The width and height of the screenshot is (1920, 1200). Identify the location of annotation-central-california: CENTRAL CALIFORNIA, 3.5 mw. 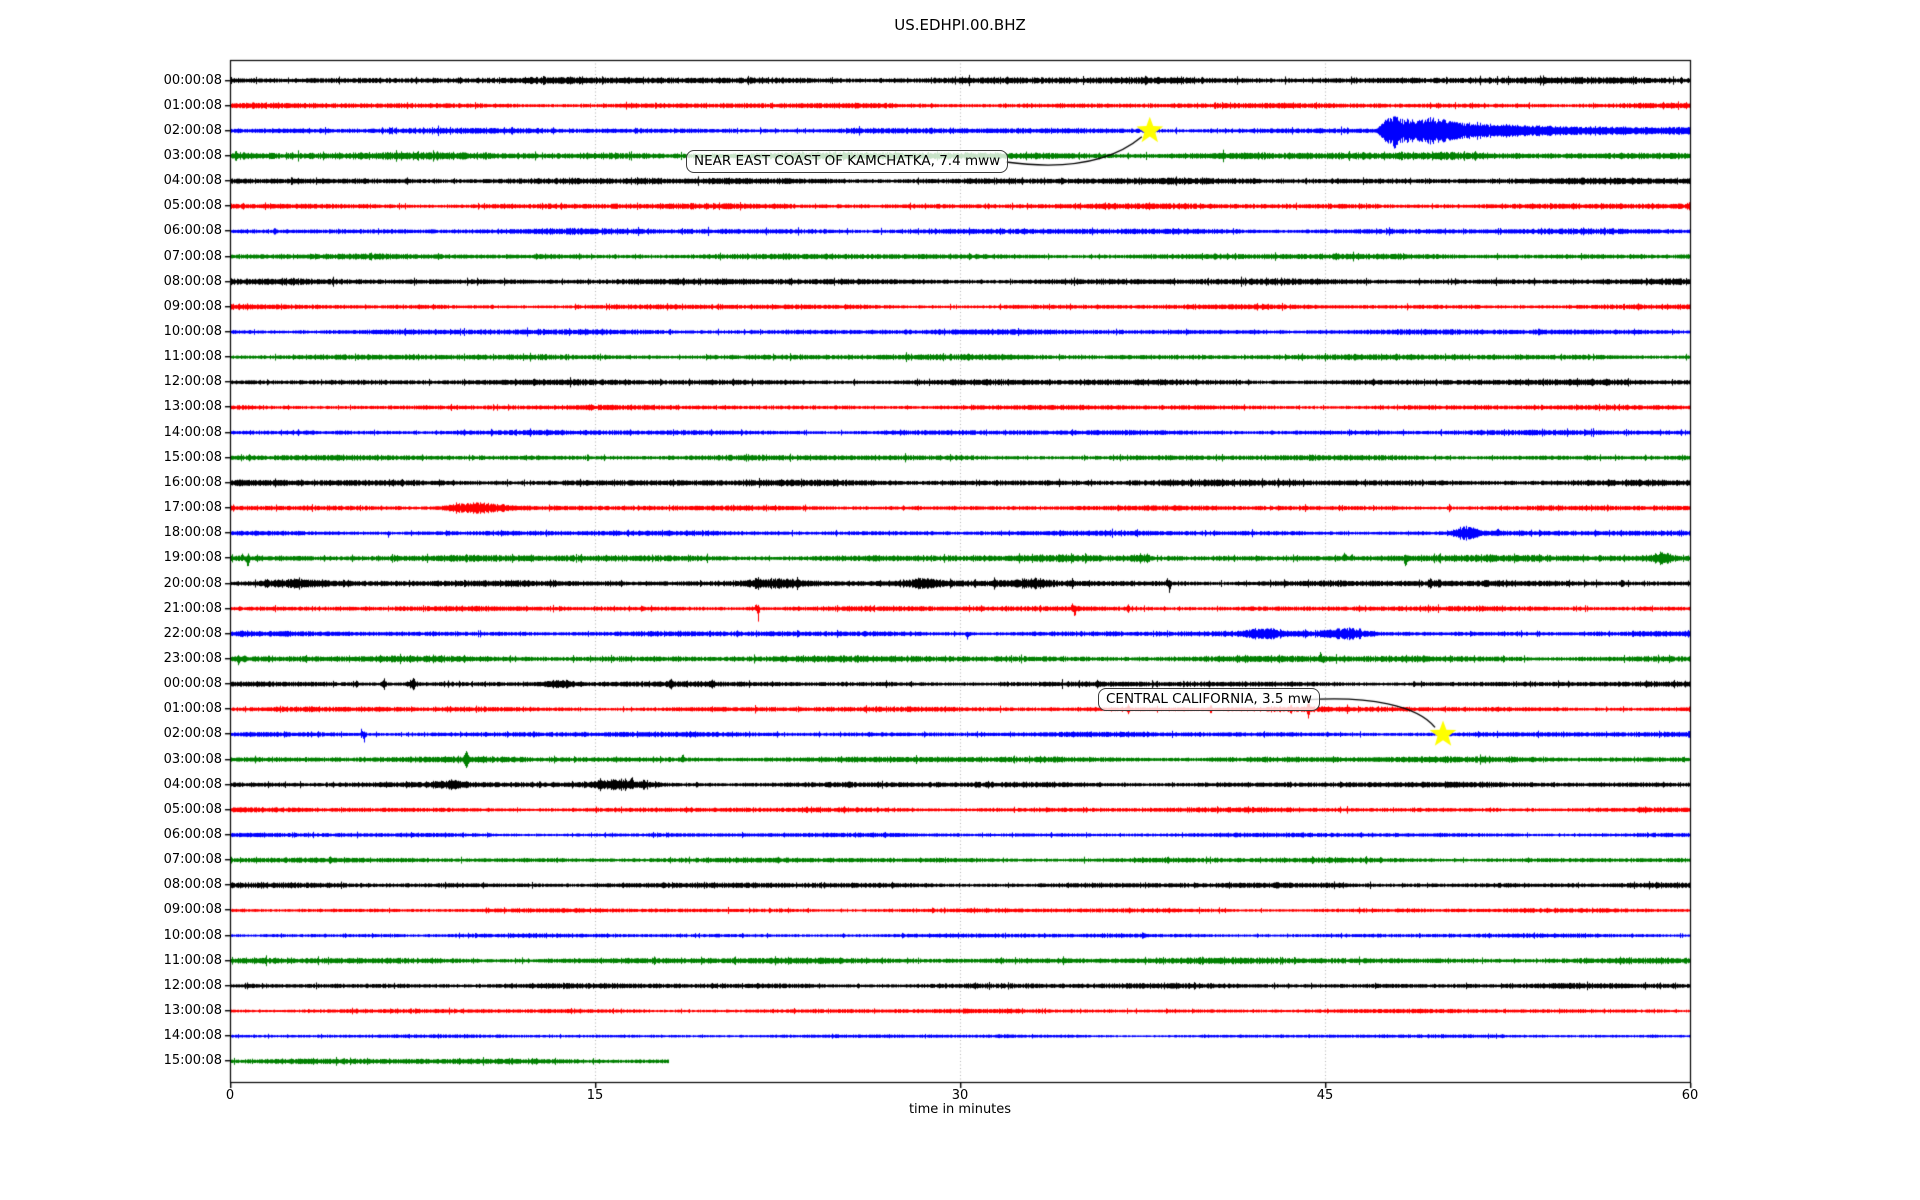
(1209, 699).